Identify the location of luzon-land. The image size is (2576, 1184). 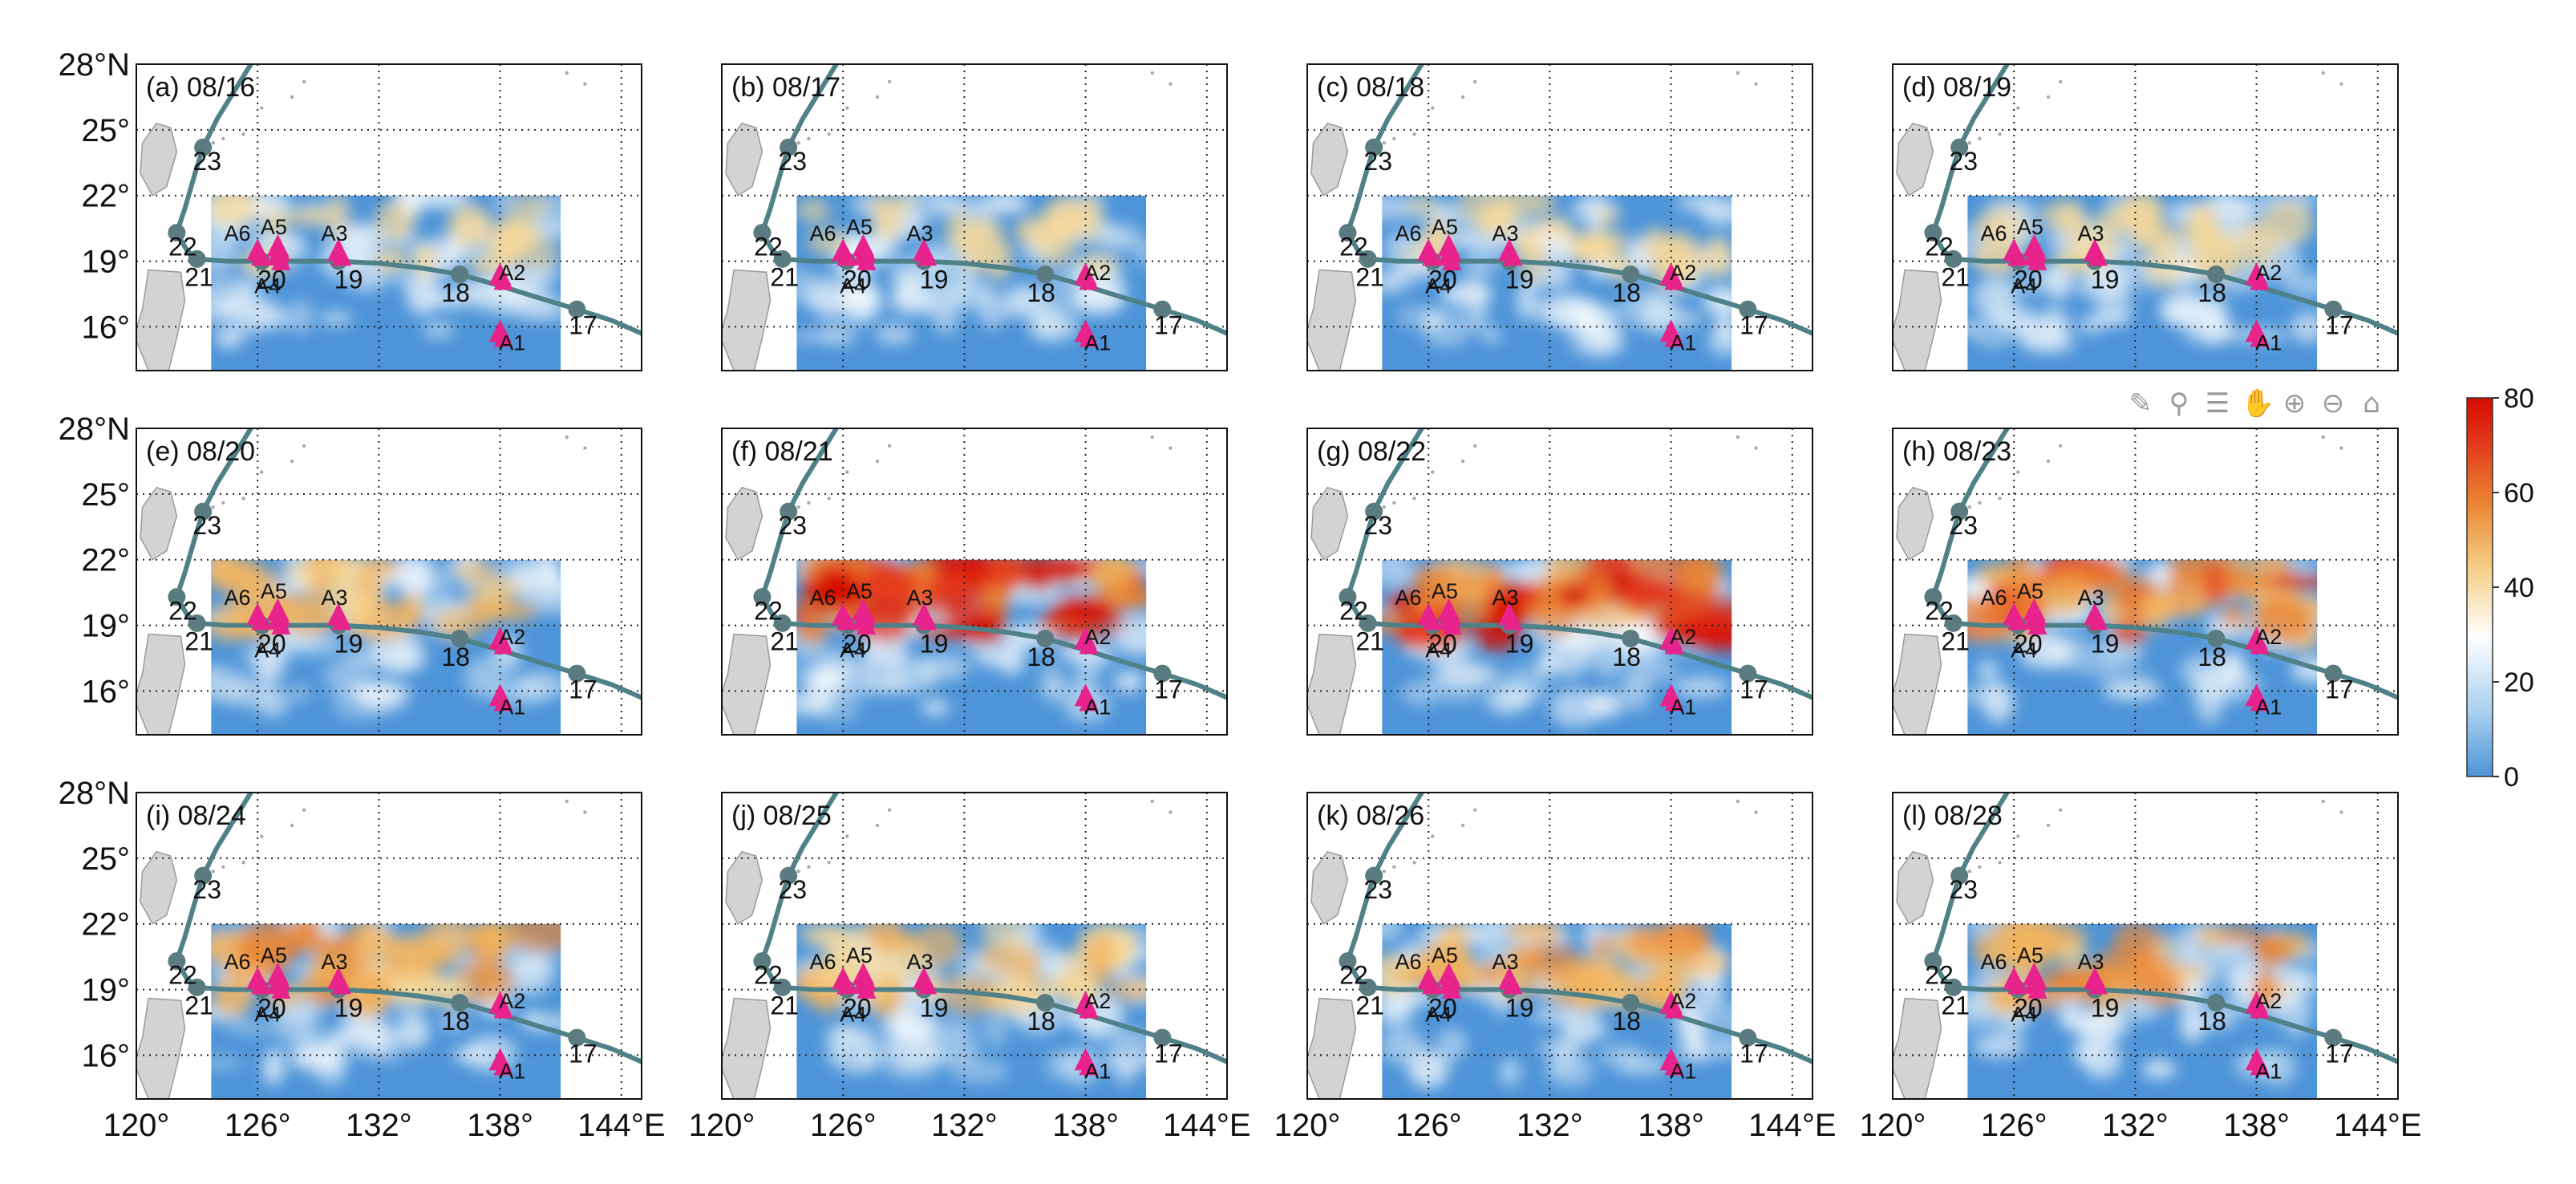
(161, 684).